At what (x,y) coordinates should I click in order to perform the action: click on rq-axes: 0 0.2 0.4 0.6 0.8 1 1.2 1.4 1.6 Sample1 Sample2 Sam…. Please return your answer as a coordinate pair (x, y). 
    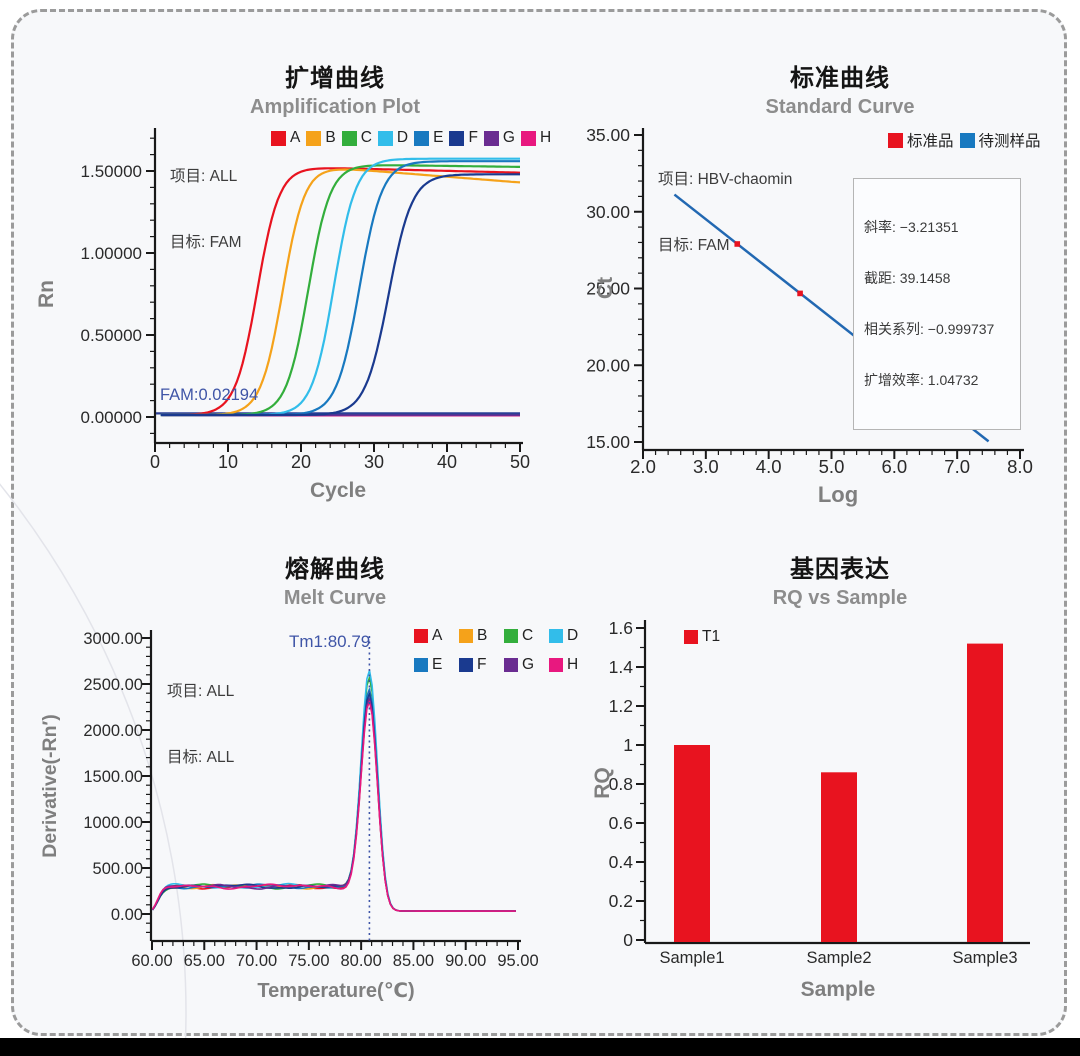
    Looking at the image, I should click on (810, 809).